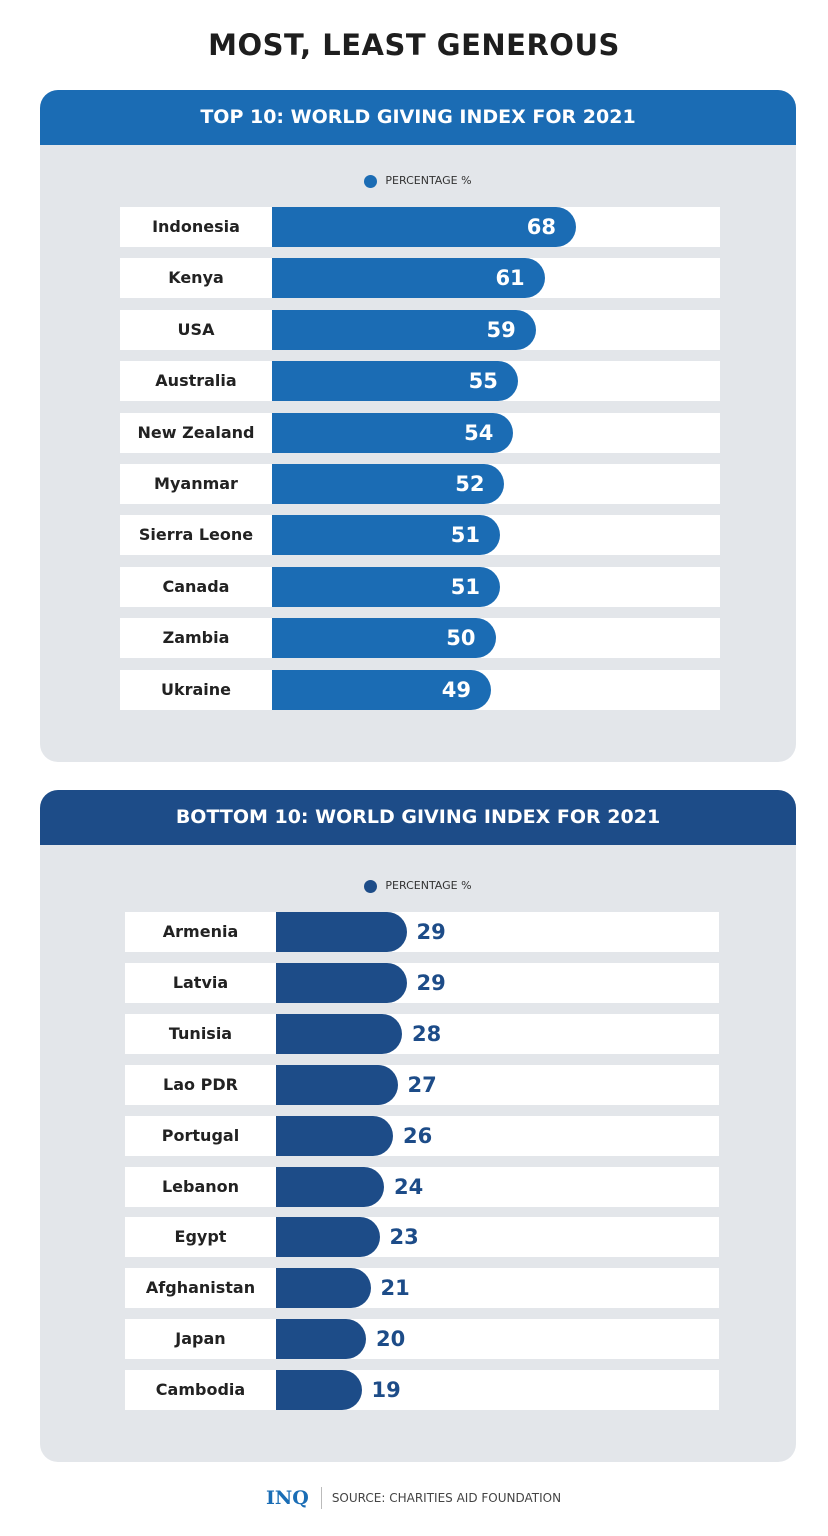 This screenshot has width=828, height=1536. What do you see at coordinates (196, 483) in the screenshot?
I see `category-label: Myanmar` at bounding box center [196, 483].